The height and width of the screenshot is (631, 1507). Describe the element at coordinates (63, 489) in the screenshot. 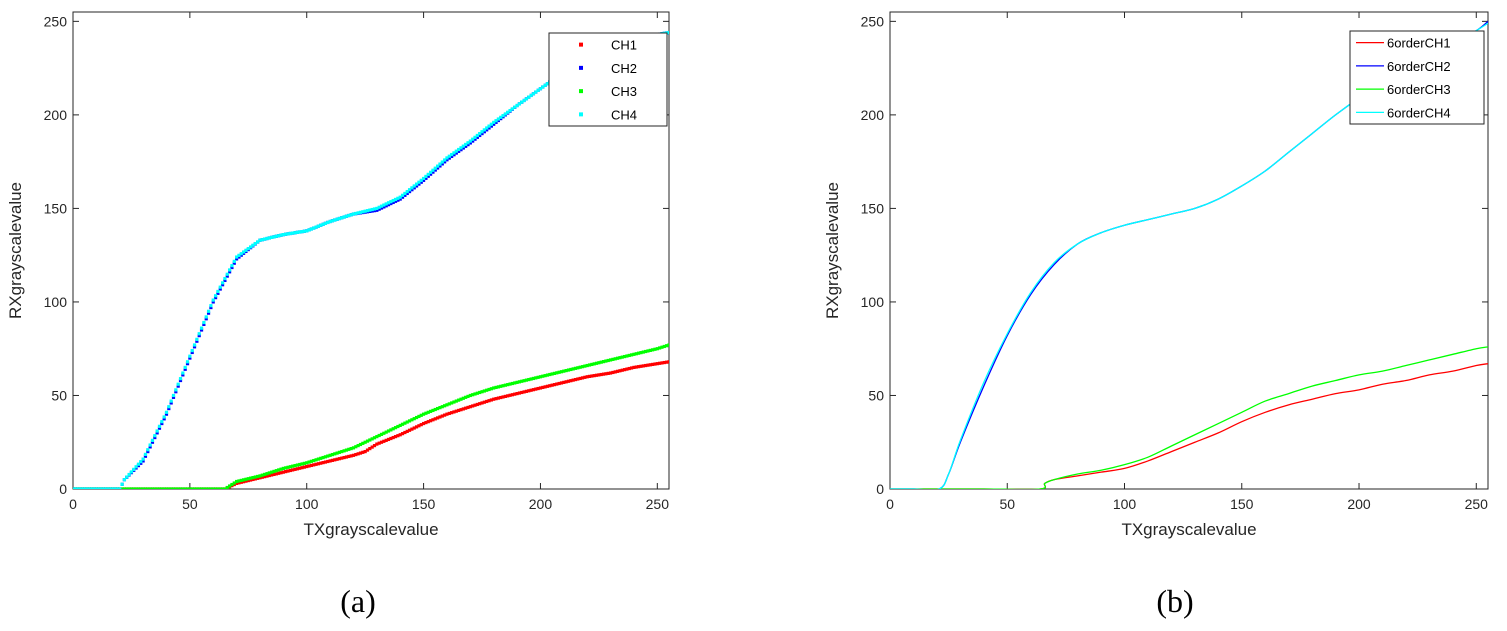

I see `y-tick-label: 0` at that location.